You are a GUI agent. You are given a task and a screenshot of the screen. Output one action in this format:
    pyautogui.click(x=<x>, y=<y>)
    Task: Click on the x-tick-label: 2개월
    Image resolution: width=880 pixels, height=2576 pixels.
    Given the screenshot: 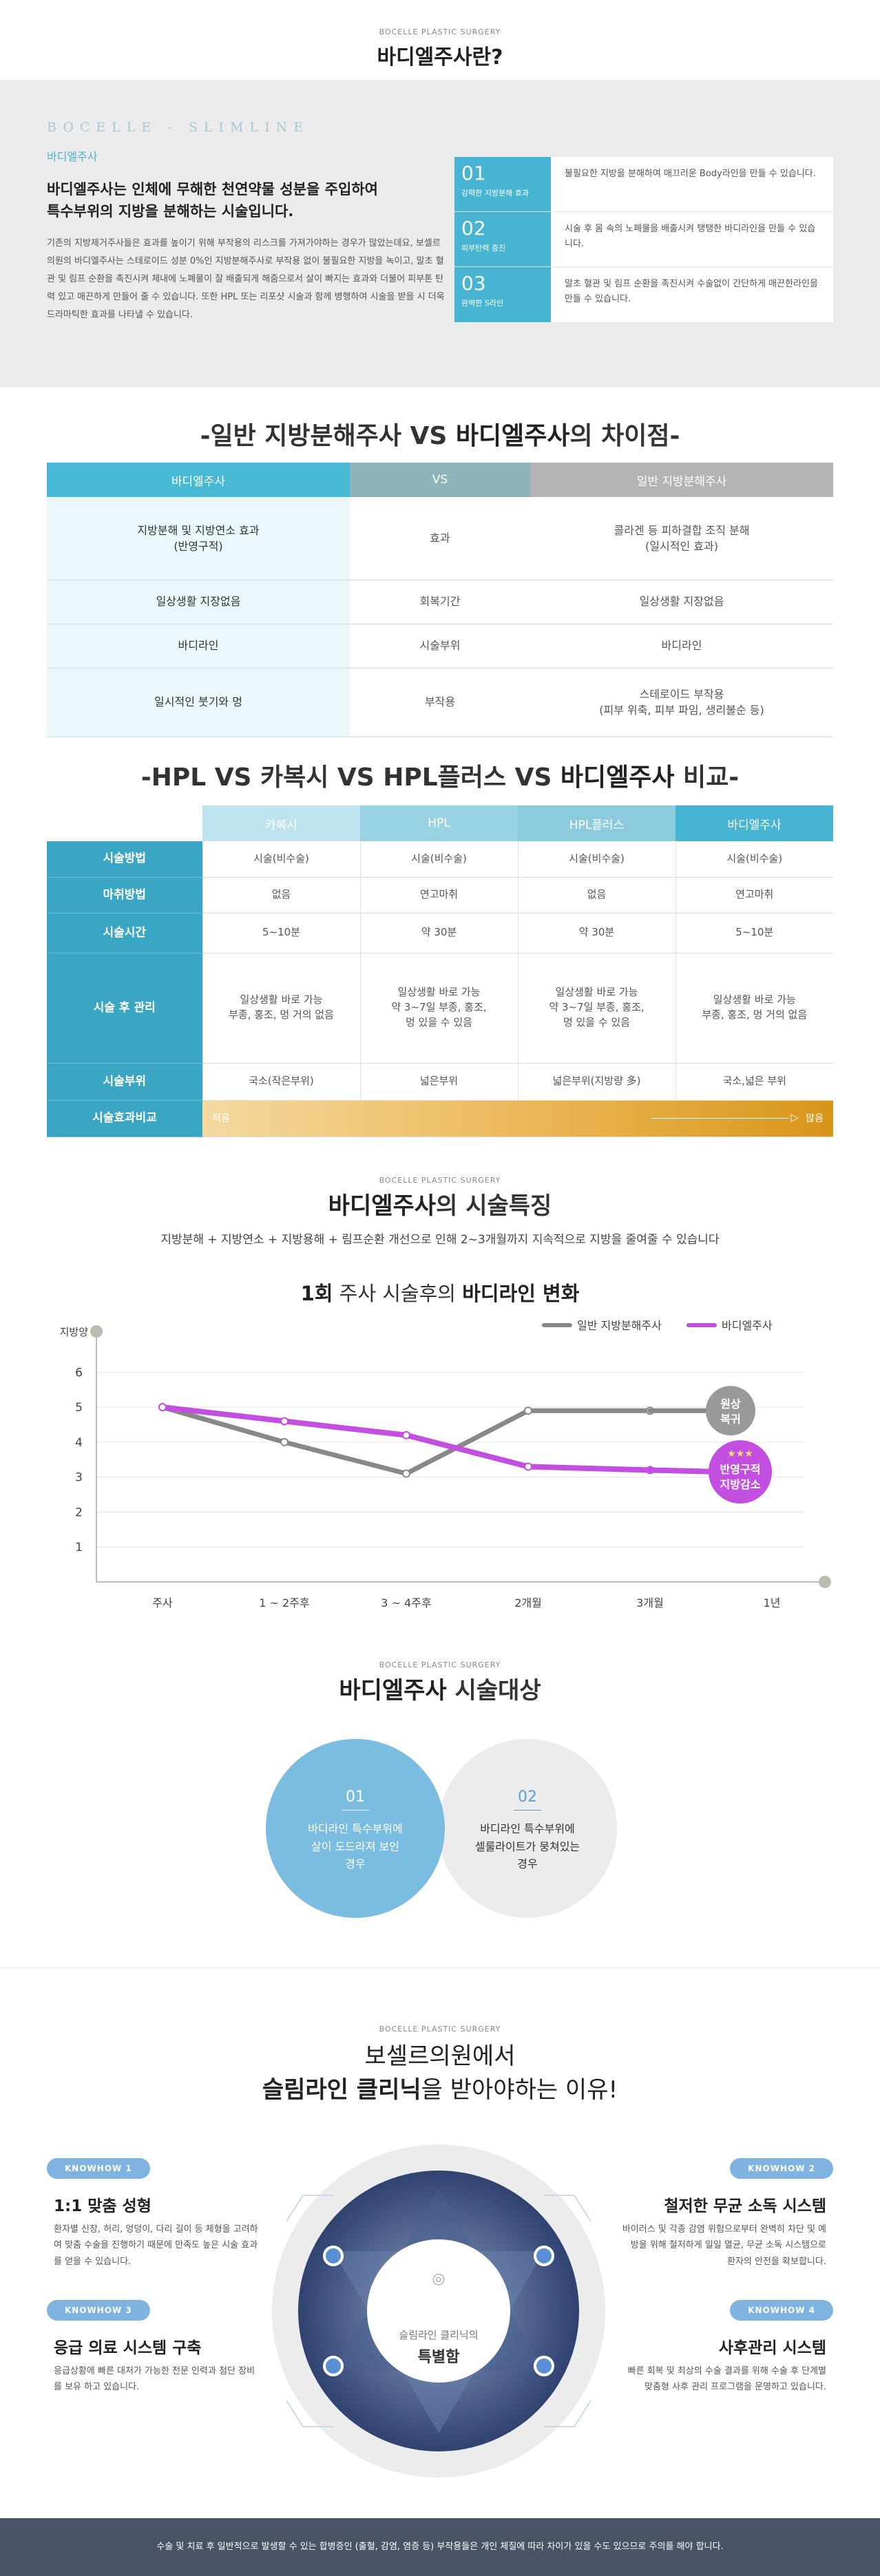 What is the action you would take?
    pyautogui.click(x=528, y=1603)
    